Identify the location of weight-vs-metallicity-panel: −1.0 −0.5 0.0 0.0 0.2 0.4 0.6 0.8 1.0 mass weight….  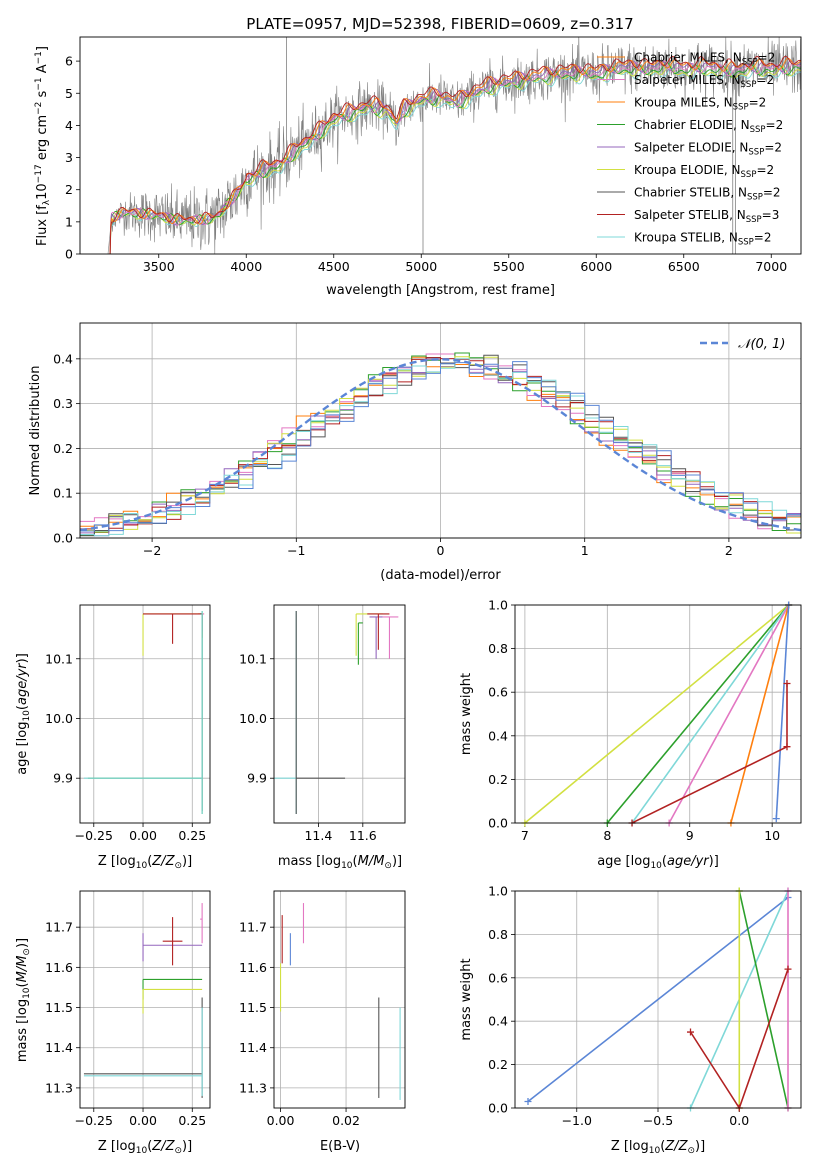
(630, 1020).